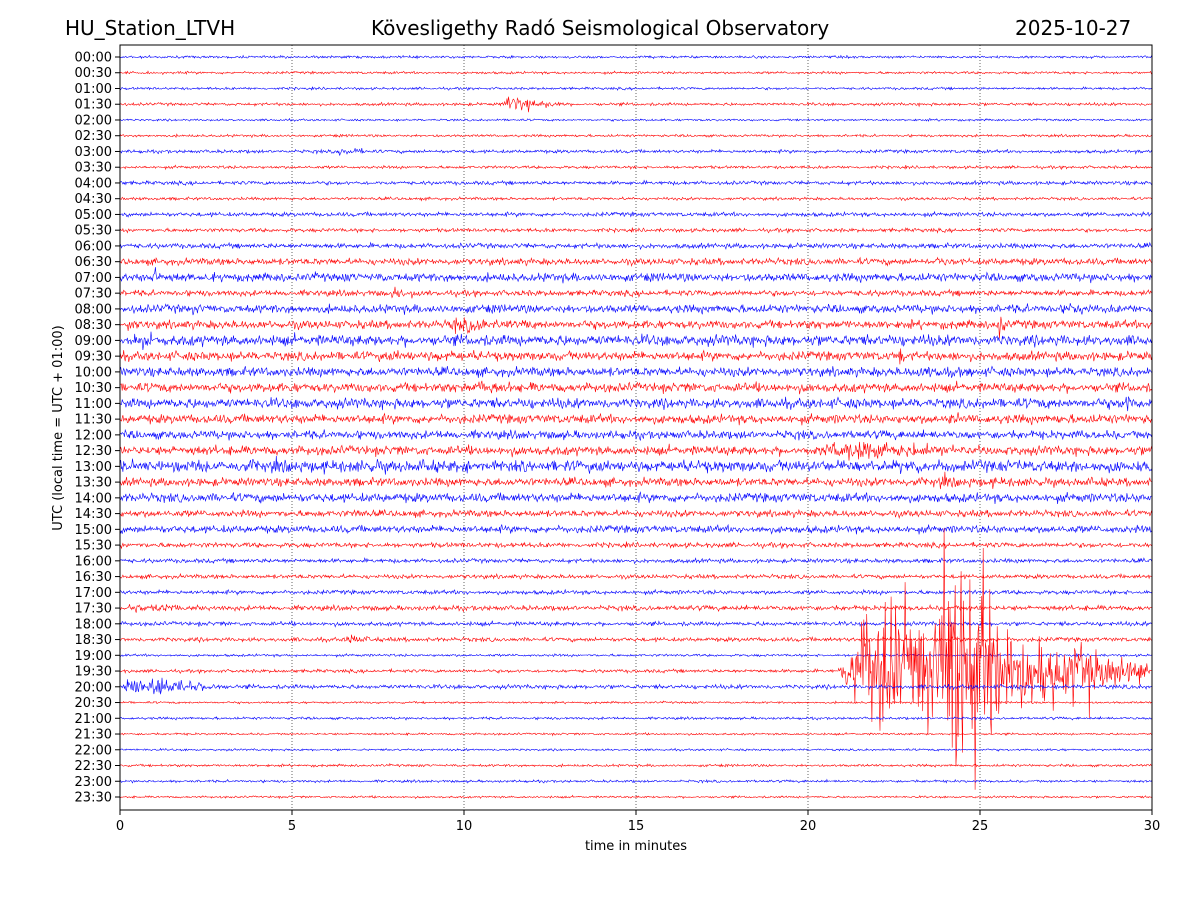  What do you see at coordinates (93, 609) in the screenshot?
I see `y-tick-label: 17:30` at bounding box center [93, 609].